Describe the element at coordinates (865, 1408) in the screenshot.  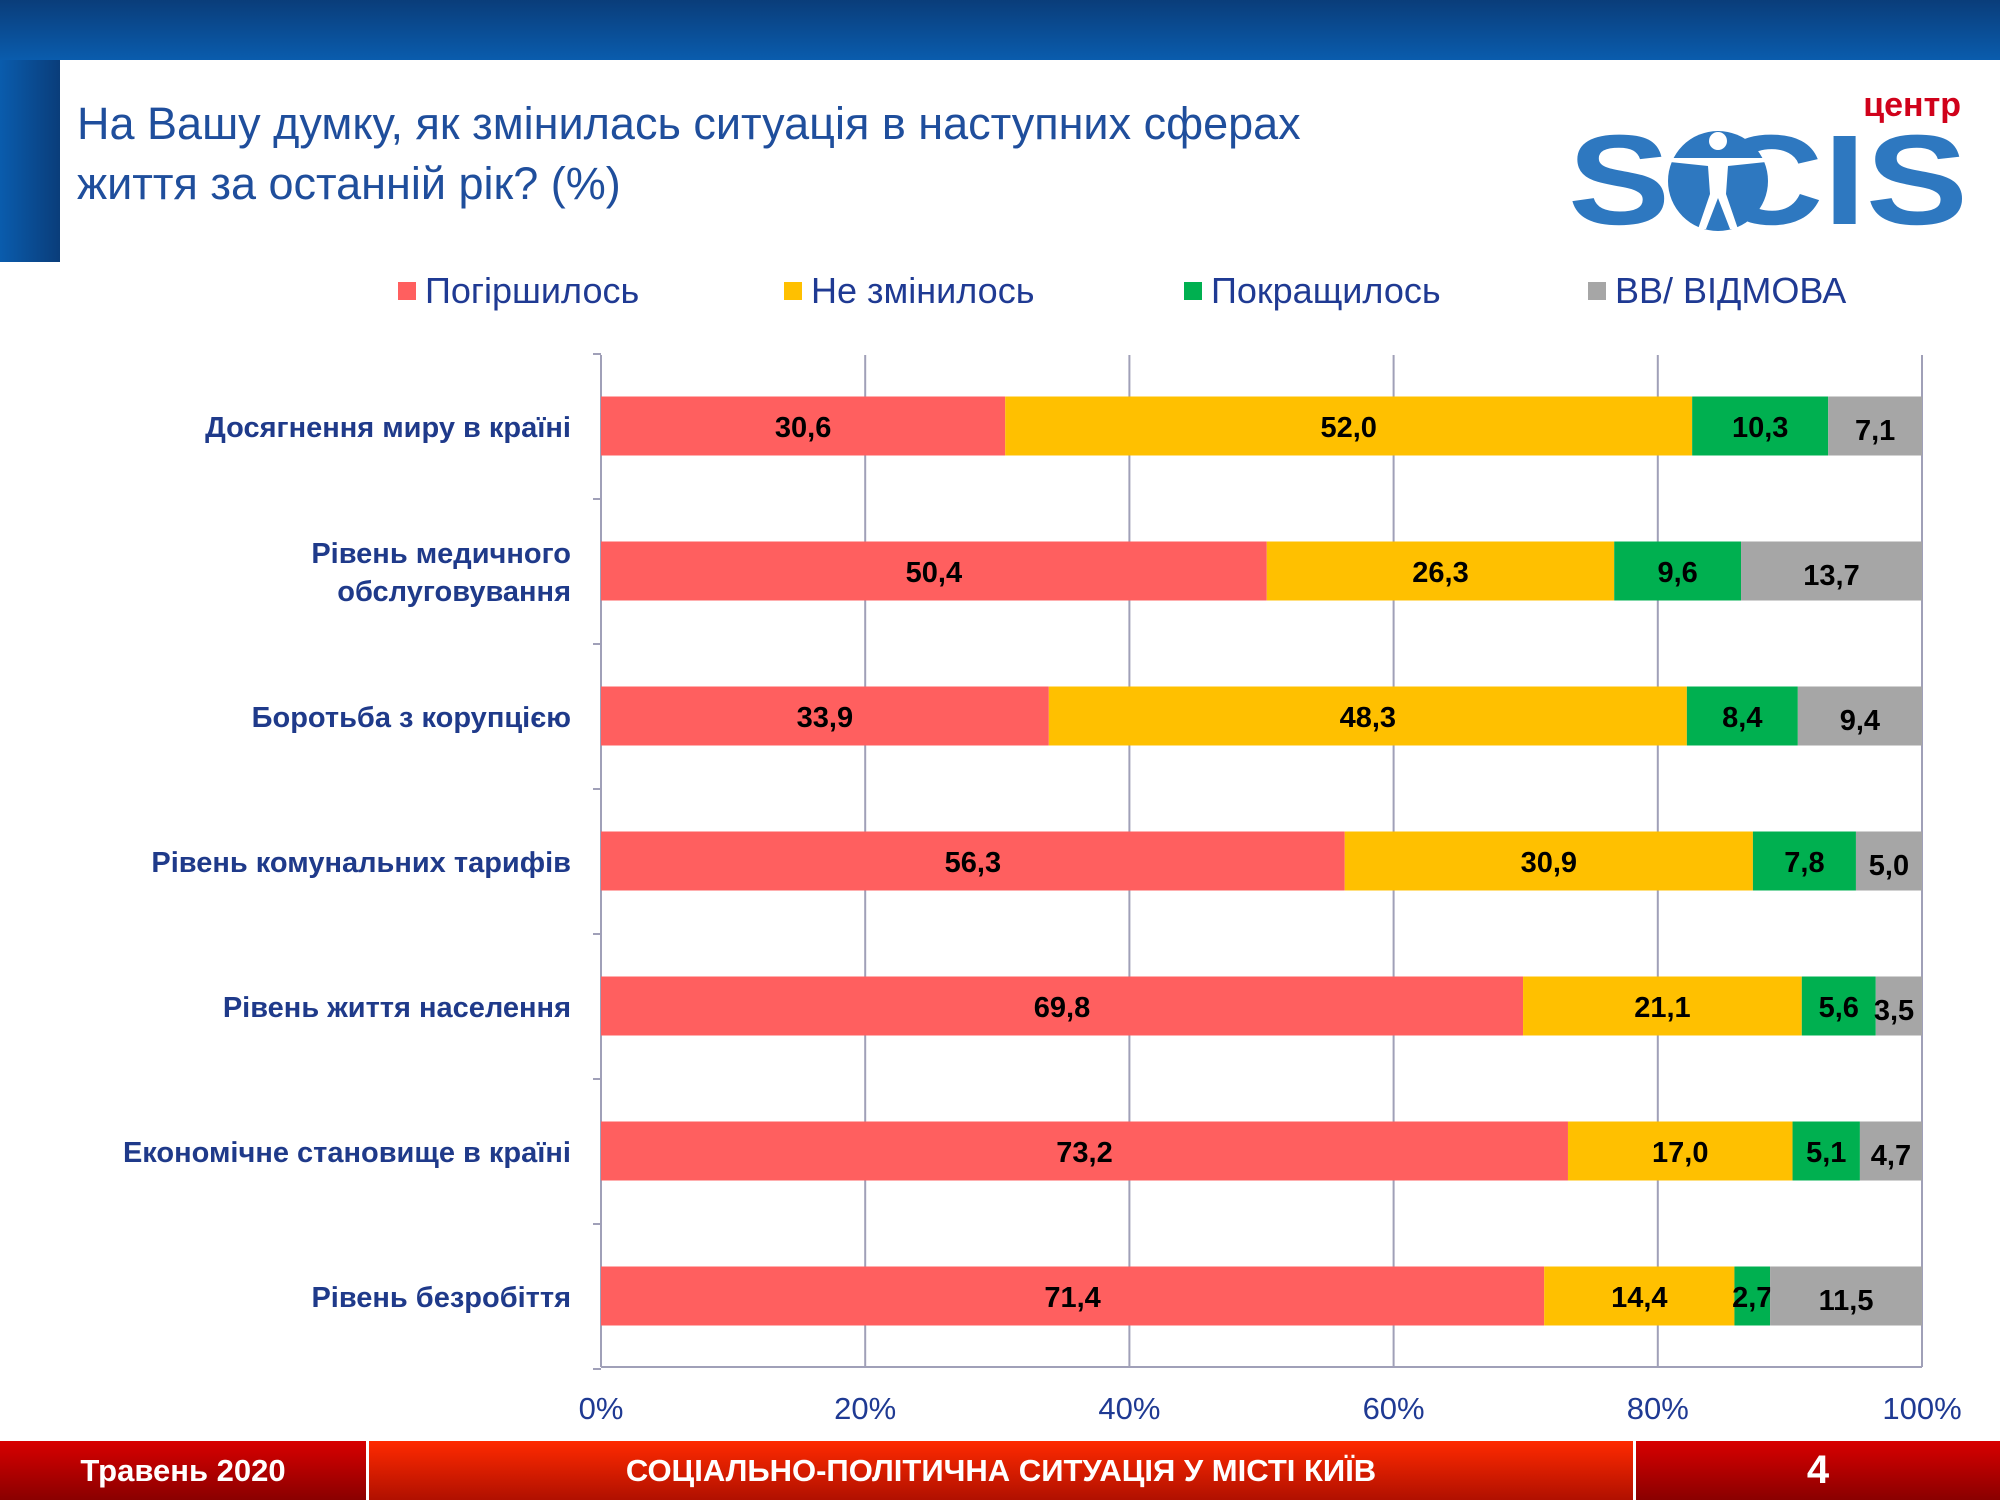
I see `x-tick-label: 20%` at that location.